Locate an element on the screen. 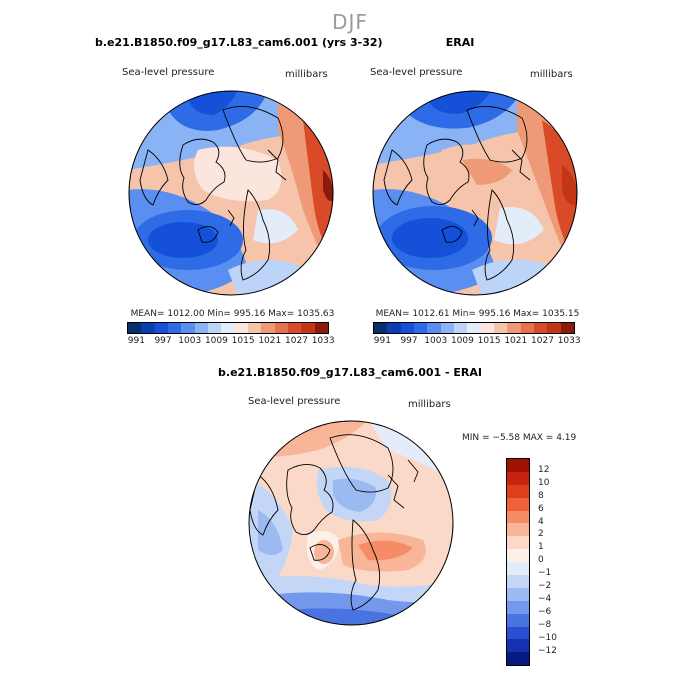  colorbar-tick-label: −6 is located at coordinates (545, 611).